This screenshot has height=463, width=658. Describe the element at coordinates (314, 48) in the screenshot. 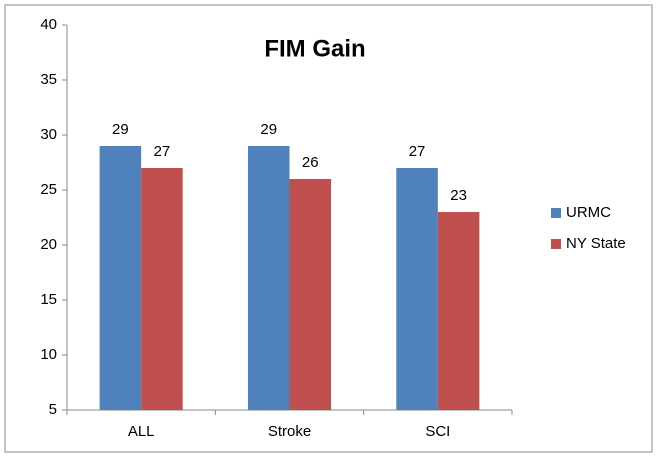

I see `chart-title: FIM Gain` at that location.